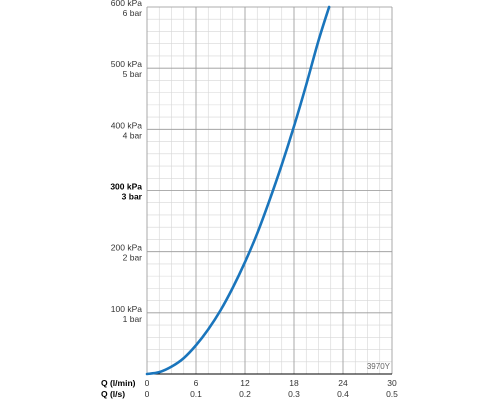 The width and height of the screenshot is (500, 400). Describe the element at coordinates (196, 394) in the screenshot. I see `x-tick-label-ls: 0.1` at that location.